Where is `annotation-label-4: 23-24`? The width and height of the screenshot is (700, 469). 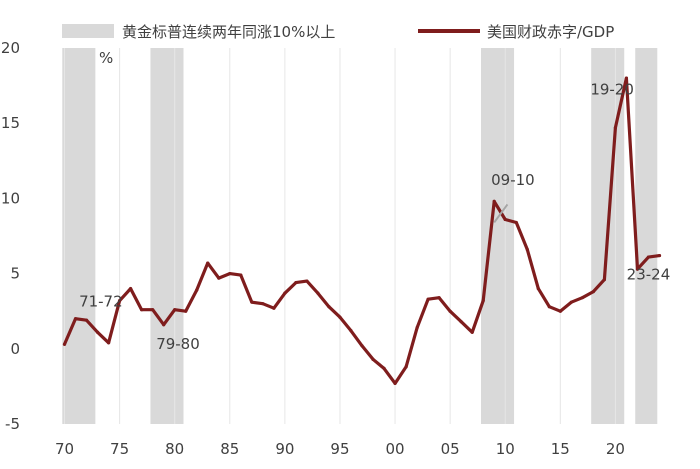
annotation-label-4: 23-24 is located at coordinates (649, 275).